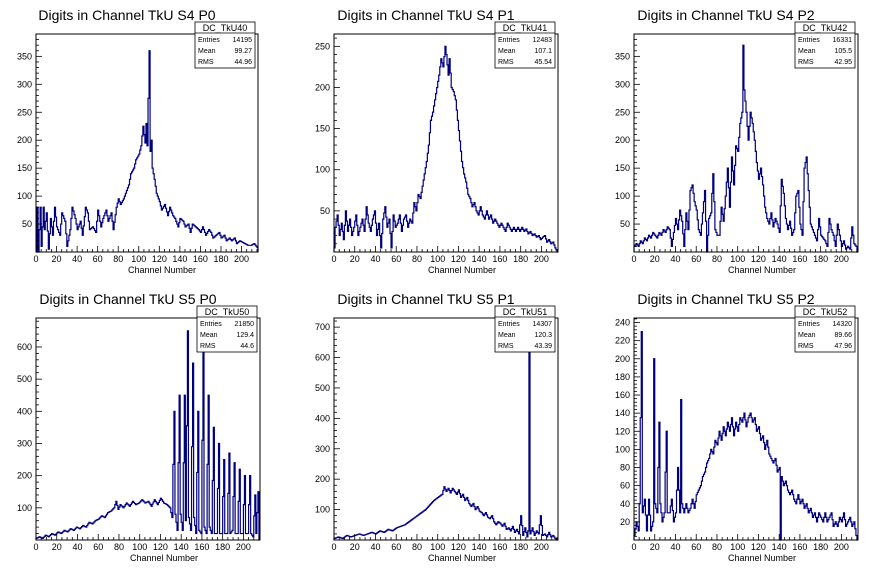 This screenshot has width=896, height=574. What do you see at coordinates (126, 15) in the screenshot?
I see `panel-title: Digits in Channel TkU S4 P0` at bounding box center [126, 15].